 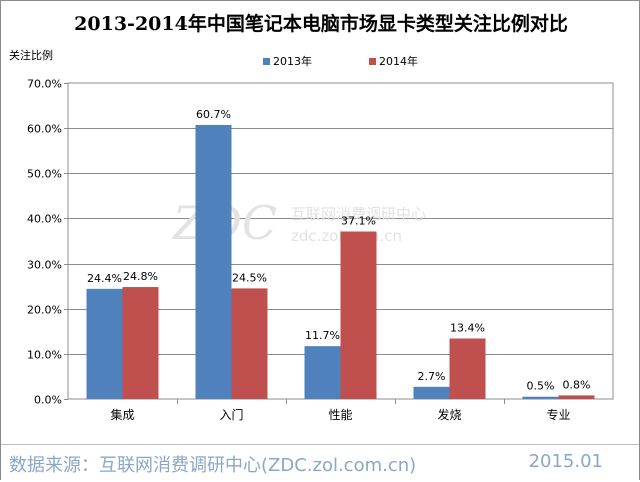 I want to click on data-label: 24.8%, so click(x=140, y=276).